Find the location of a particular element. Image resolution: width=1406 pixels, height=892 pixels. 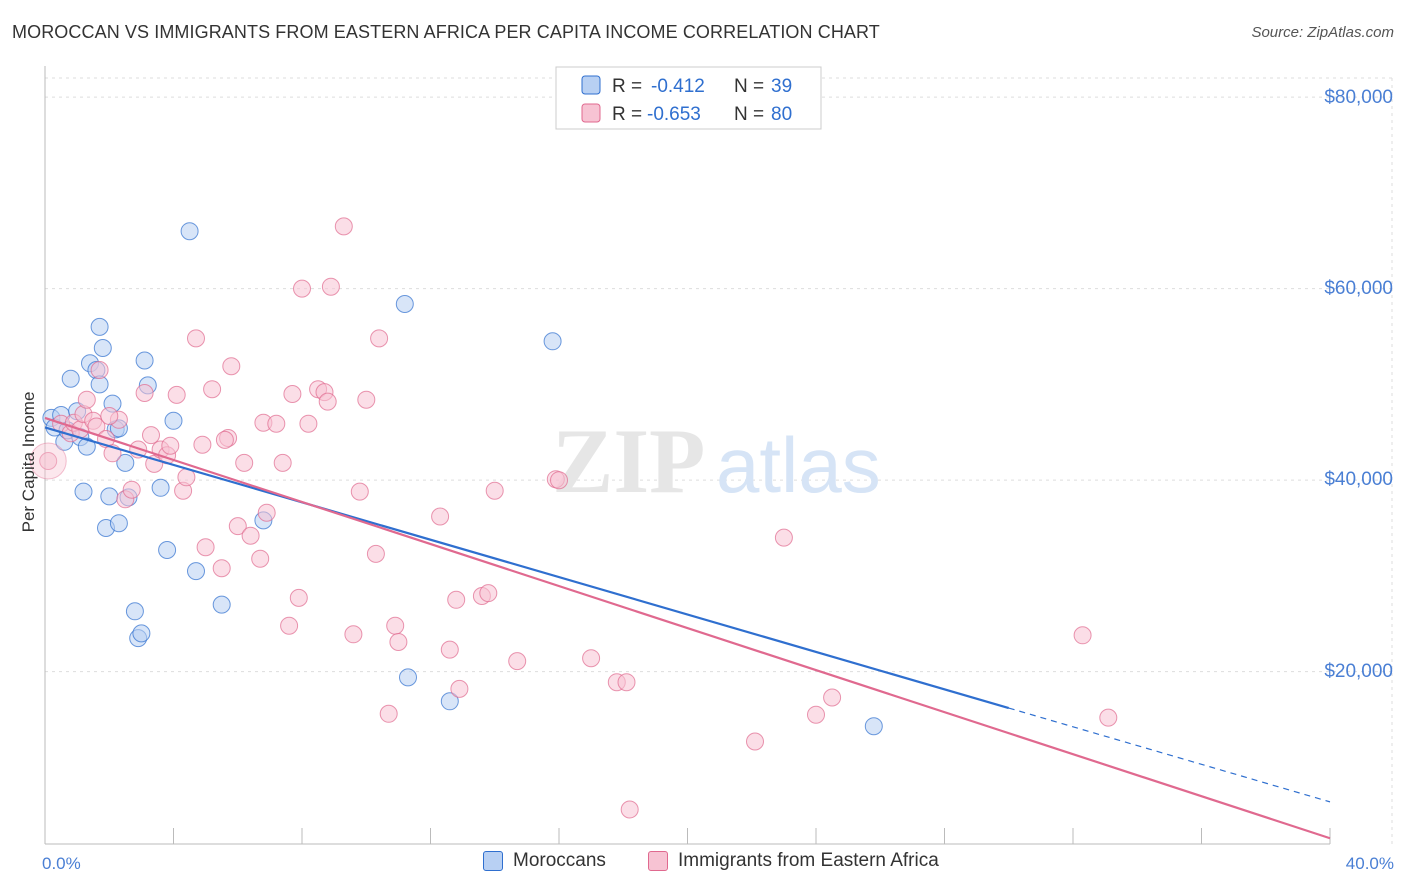

eastern-africa-point-large is located at coordinates (48, 461).